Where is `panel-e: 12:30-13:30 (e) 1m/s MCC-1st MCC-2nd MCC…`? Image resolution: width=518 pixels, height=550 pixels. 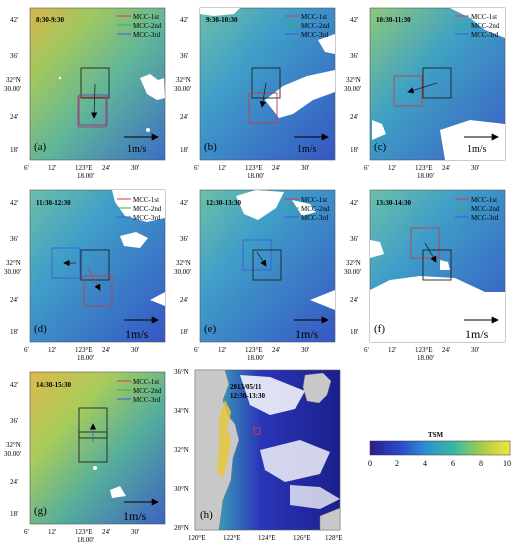 panel-e: 12:30-13:30 (e) 1m/s MCC-1st MCC-2nd MCC… is located at coordinates (255, 275).